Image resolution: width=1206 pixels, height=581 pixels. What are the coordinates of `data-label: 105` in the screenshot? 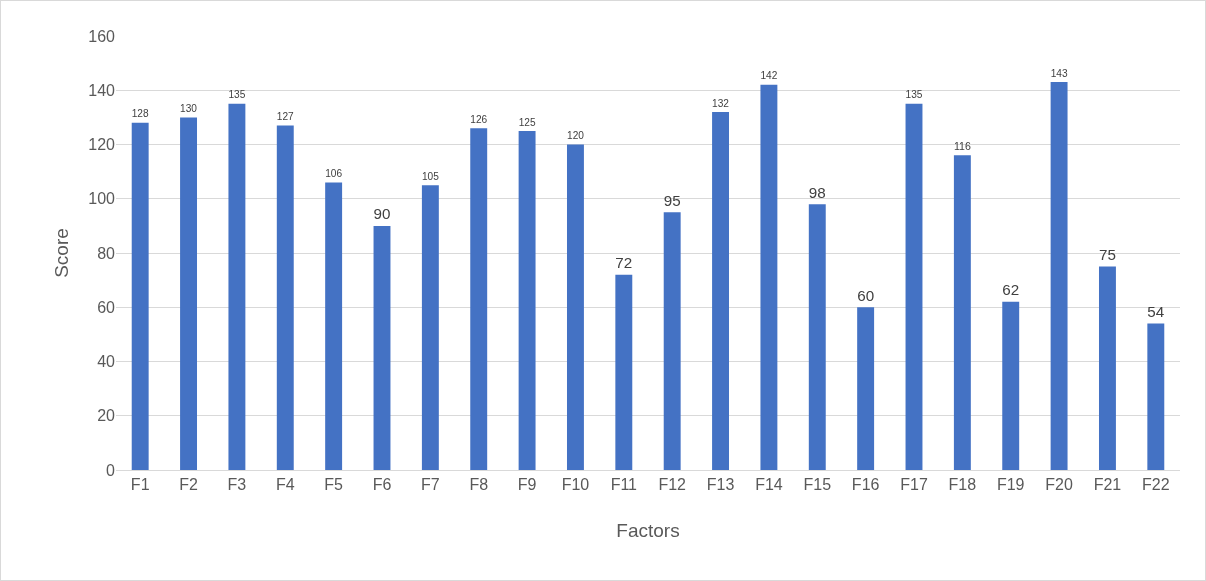 It's located at (430, 176).